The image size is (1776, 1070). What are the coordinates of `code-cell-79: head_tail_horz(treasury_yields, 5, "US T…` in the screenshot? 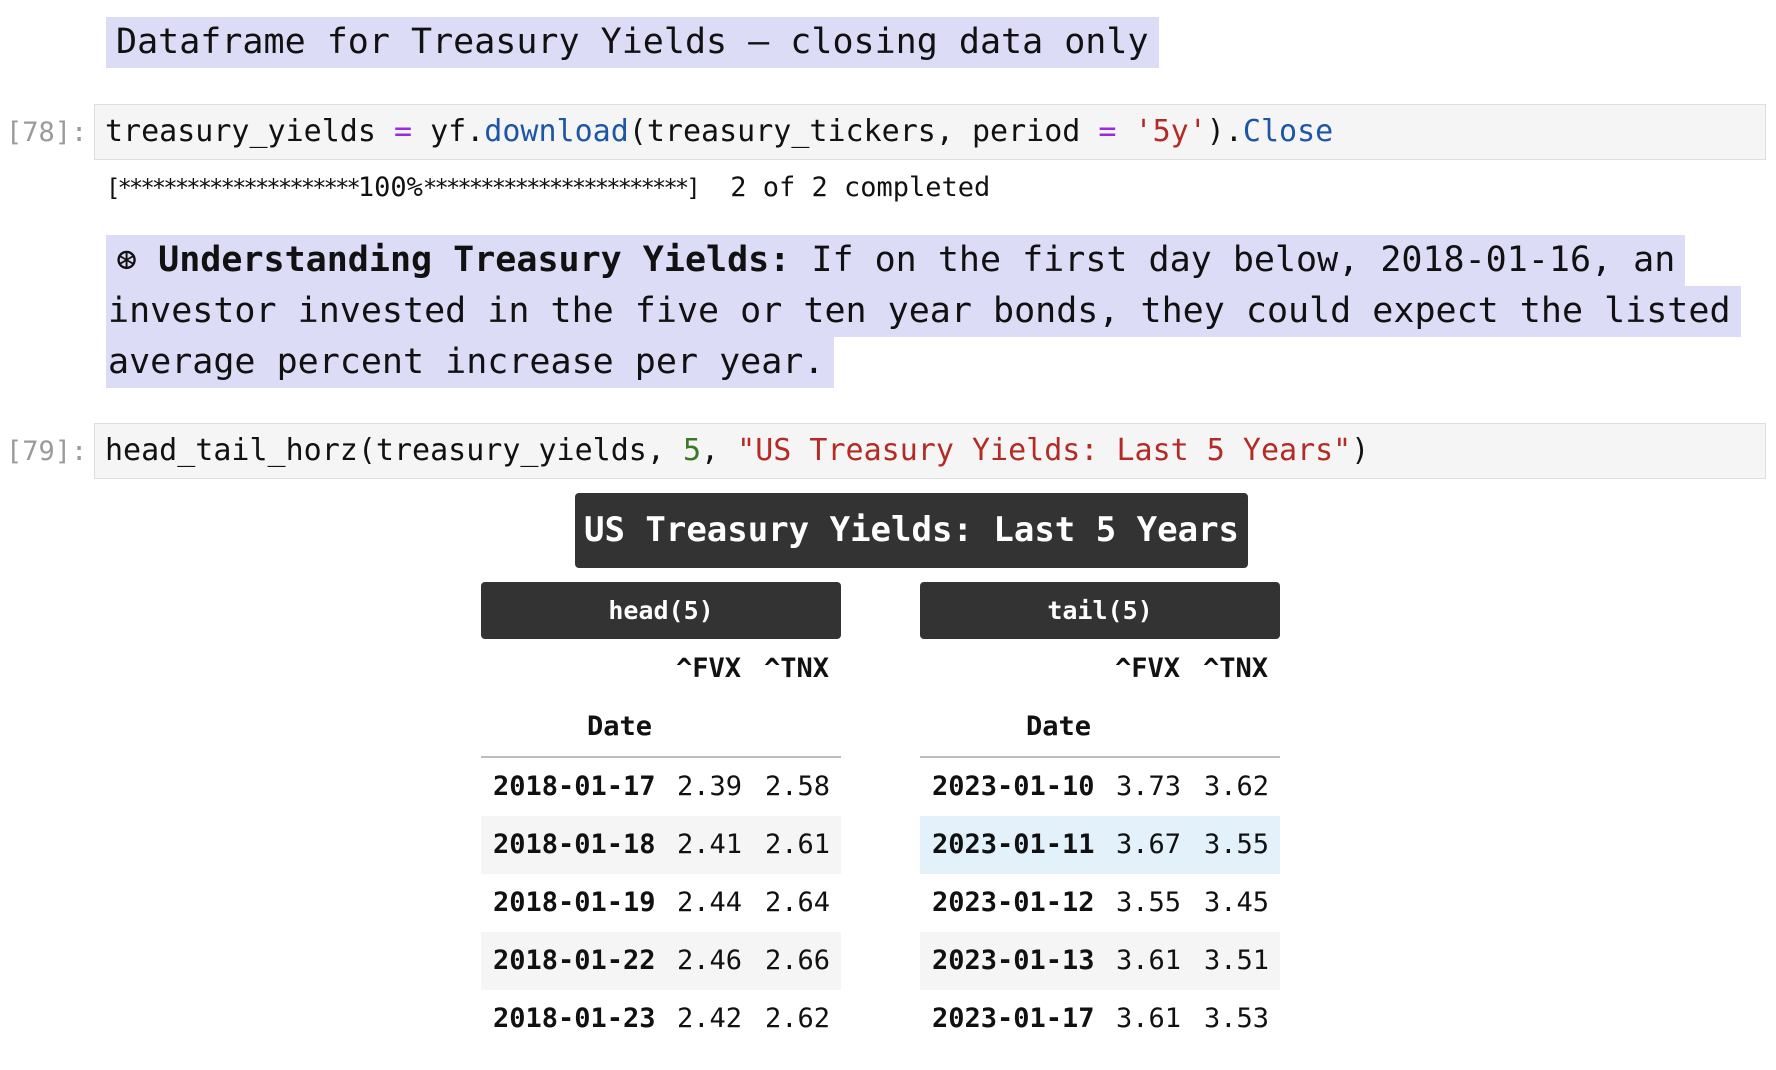 It's located at (930, 451).